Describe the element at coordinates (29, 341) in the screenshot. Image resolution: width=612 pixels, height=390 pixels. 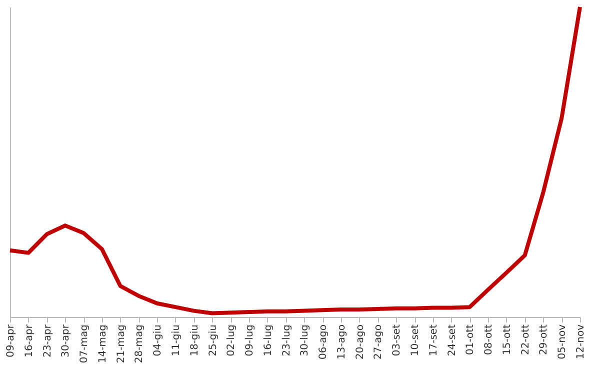
I see `x-tick-label: 16-apr` at that location.